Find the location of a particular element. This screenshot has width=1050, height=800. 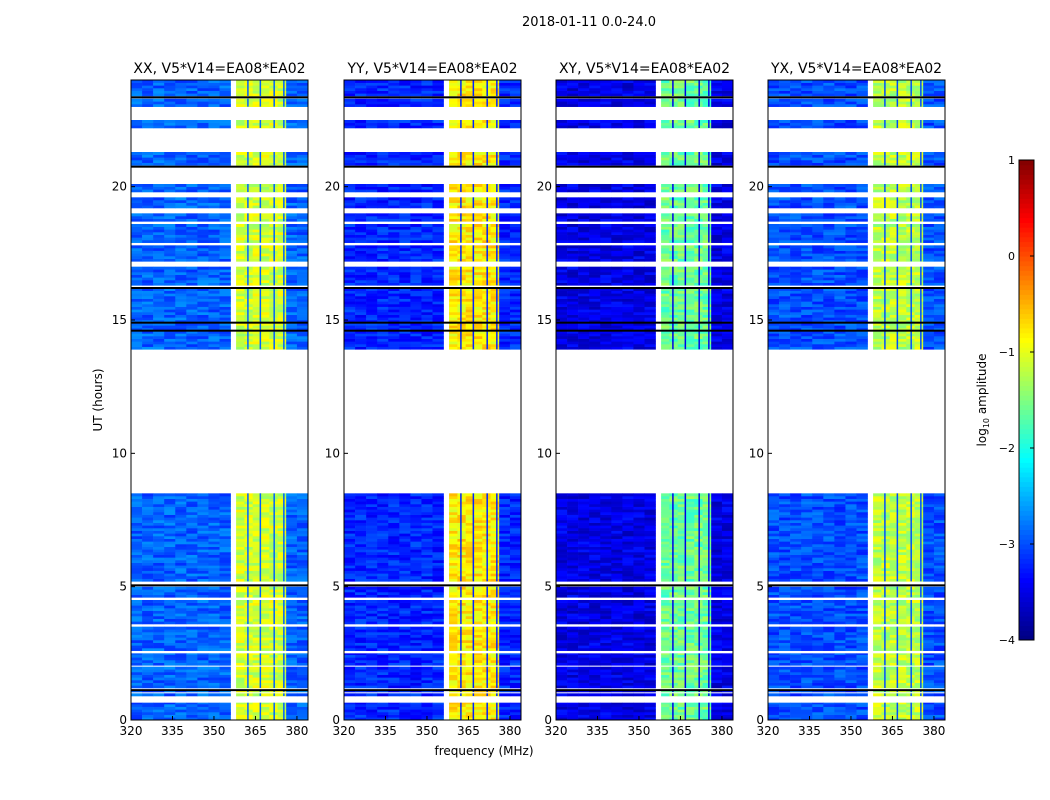

flagged-row is located at coordinates (219, 322).